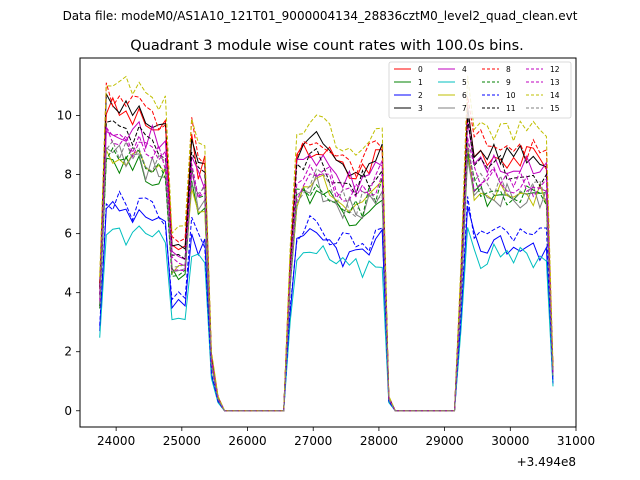 This screenshot has height=480, width=640. What do you see at coordinates (555, 95) in the screenshot?
I see `legend-label: 14` at bounding box center [555, 95].